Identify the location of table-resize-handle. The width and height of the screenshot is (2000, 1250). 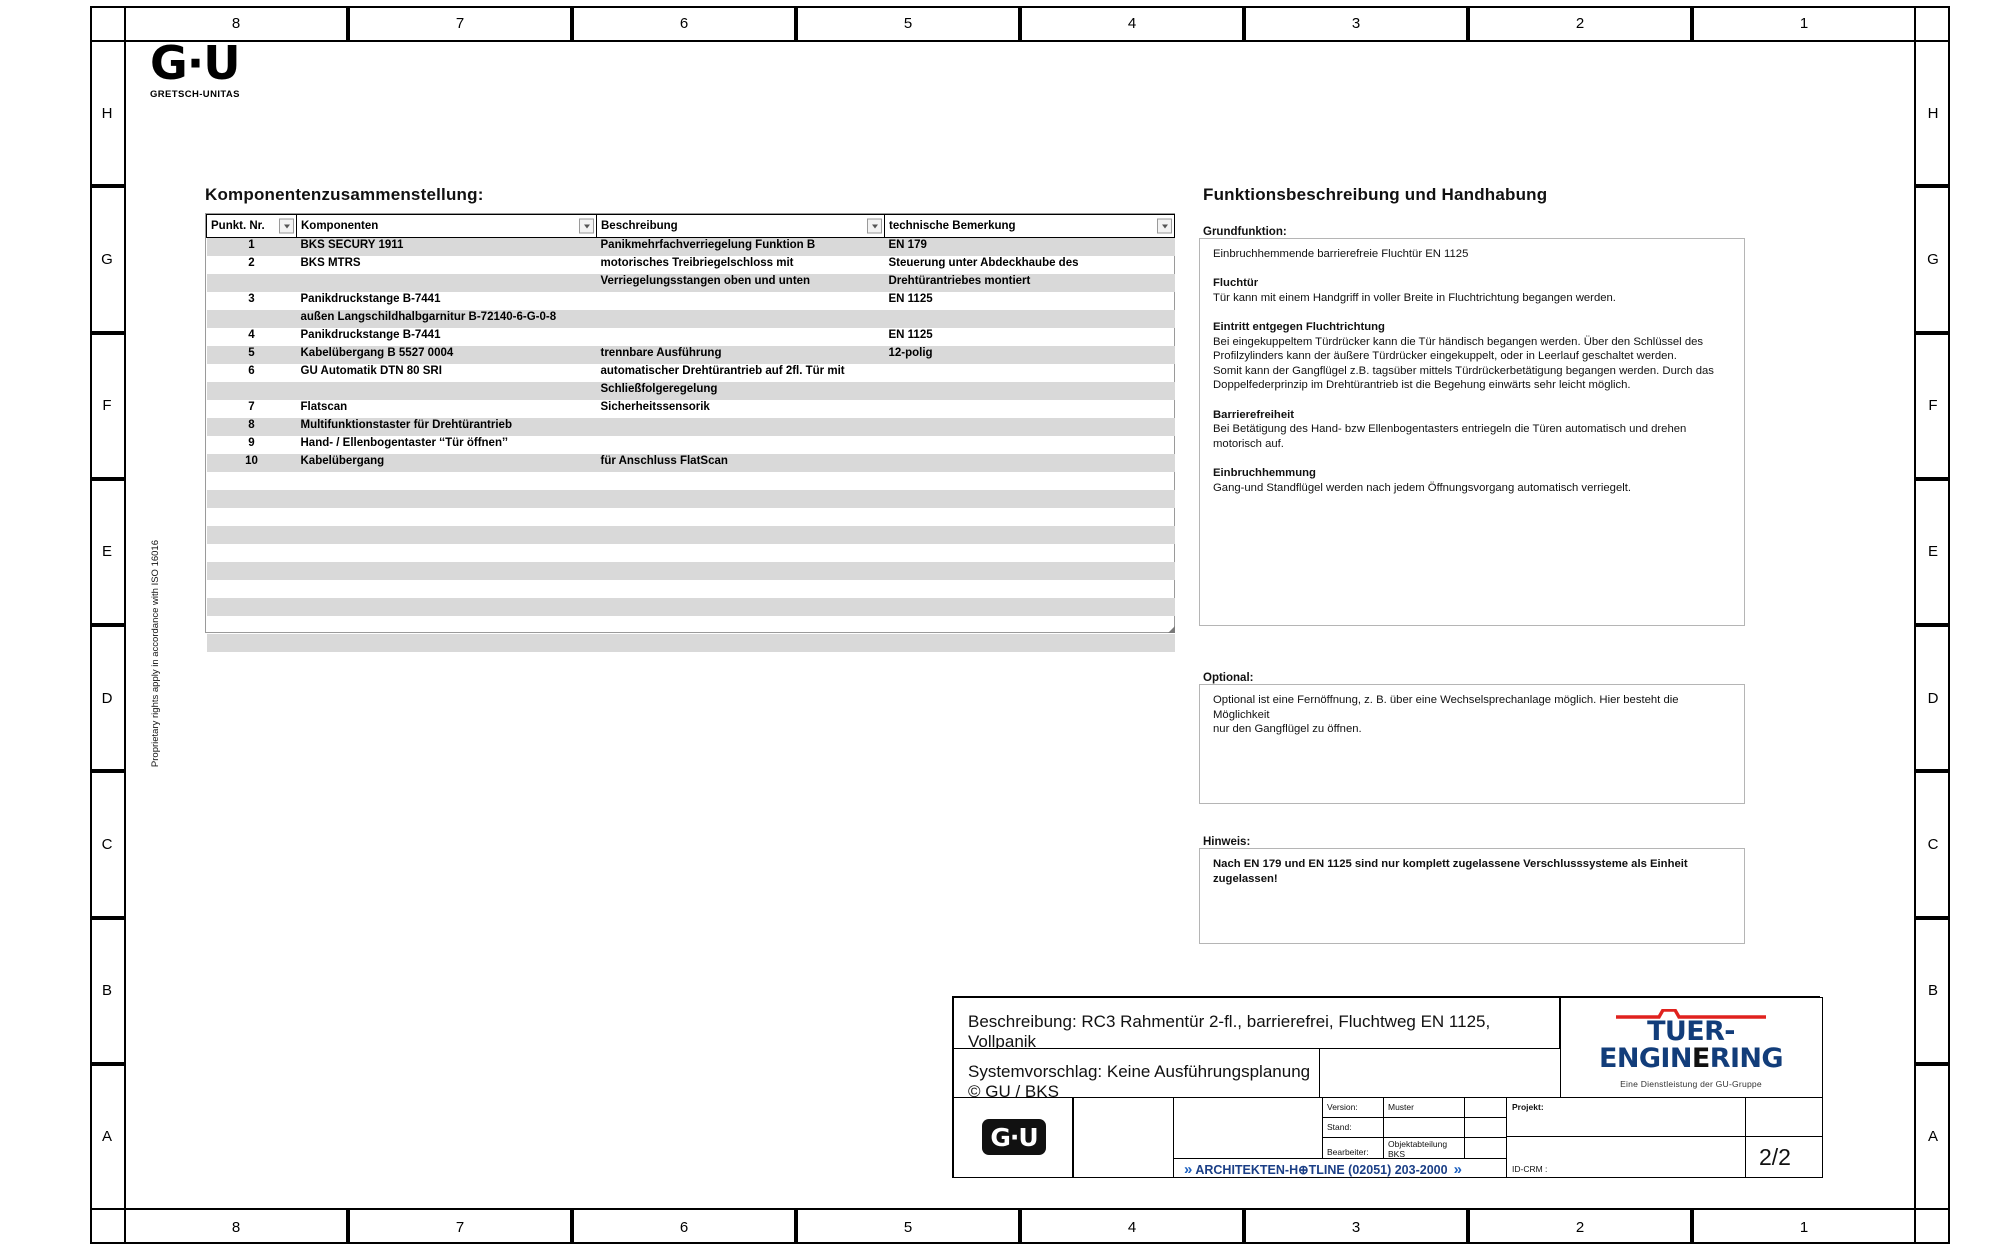
(1171, 629).